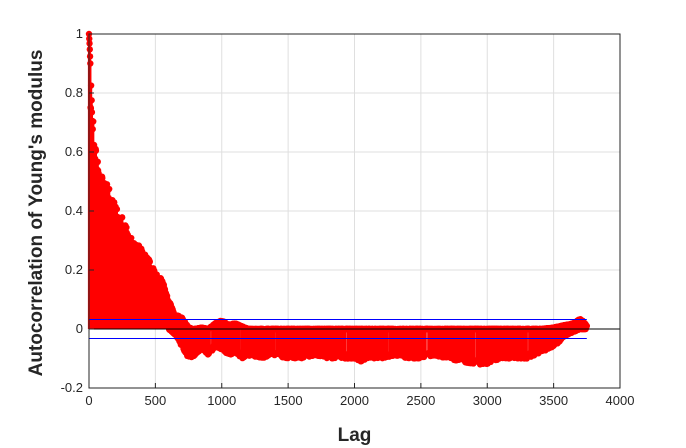  Describe the element at coordinates (74, 269) in the screenshot. I see `y-tick-label: 0.2` at that location.